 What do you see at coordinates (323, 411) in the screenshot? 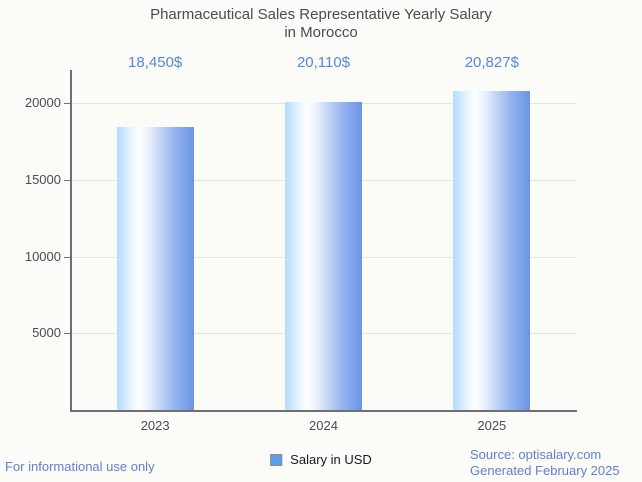
I see `x-axis-line` at bounding box center [323, 411].